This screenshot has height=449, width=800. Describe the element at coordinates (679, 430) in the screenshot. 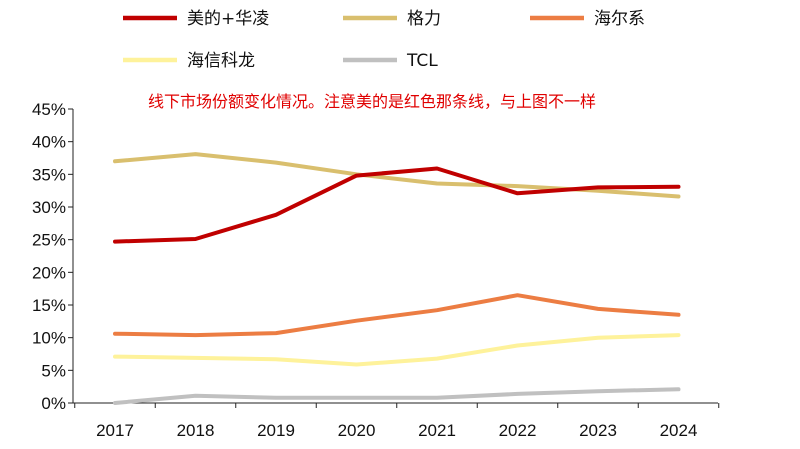

I see `x-tick-label: 2024` at that location.